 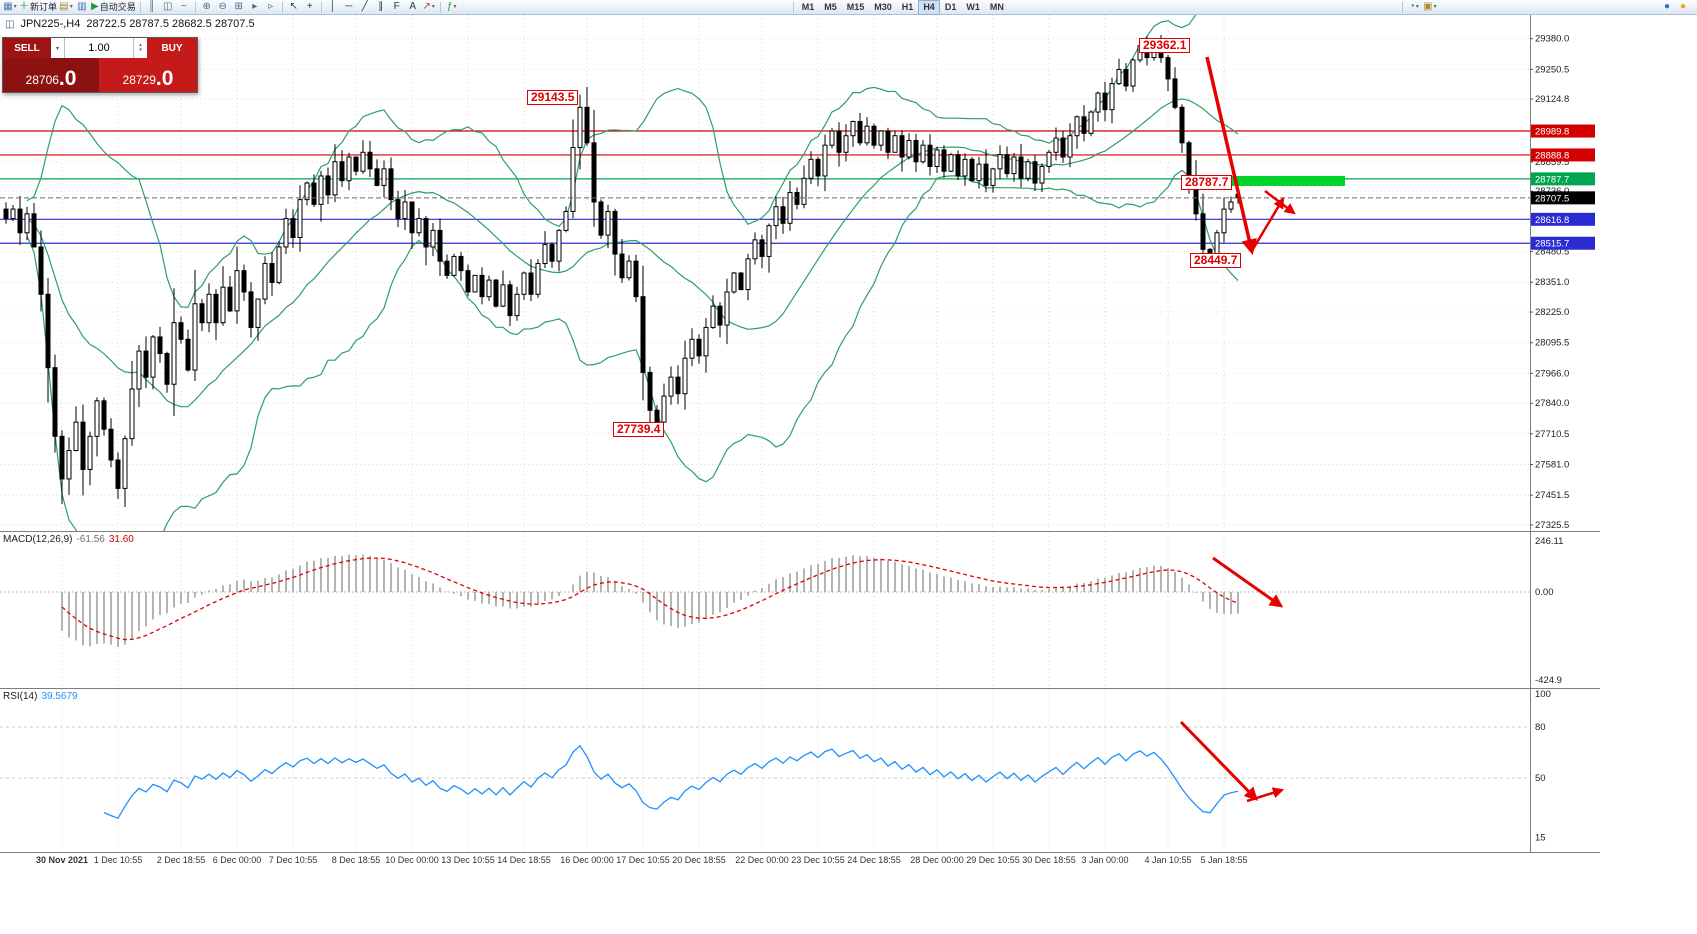 What do you see at coordinates (82, 7) in the screenshot?
I see `market-watch-icon: ▥` at bounding box center [82, 7].